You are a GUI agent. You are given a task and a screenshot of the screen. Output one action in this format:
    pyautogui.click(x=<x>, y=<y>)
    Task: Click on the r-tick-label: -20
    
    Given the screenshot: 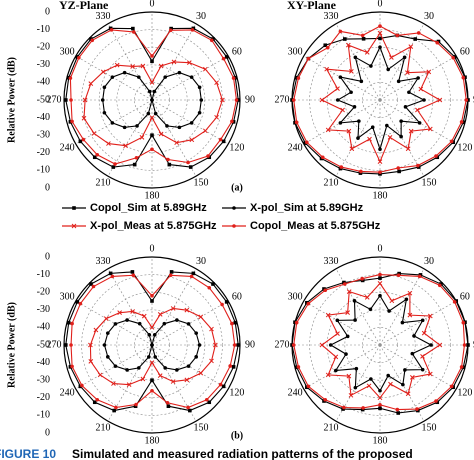 What is the action you would take?
    pyautogui.click(x=43, y=291)
    